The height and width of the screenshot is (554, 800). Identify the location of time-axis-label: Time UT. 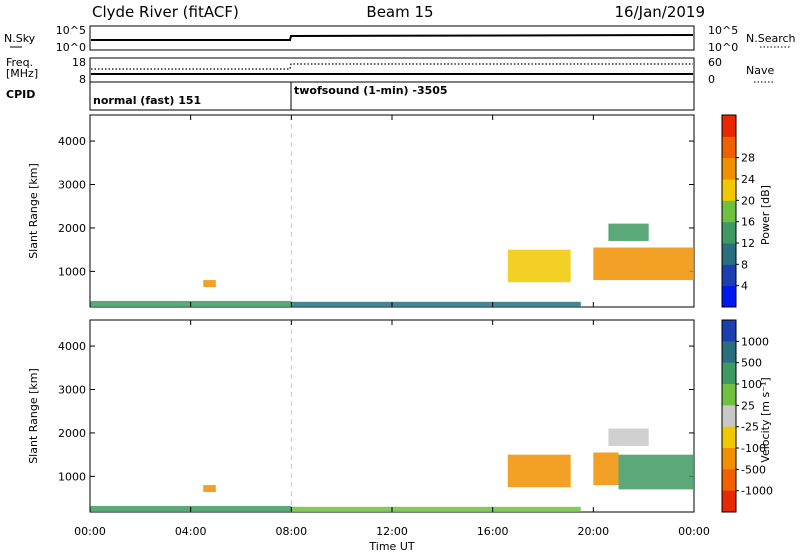
(391, 546).